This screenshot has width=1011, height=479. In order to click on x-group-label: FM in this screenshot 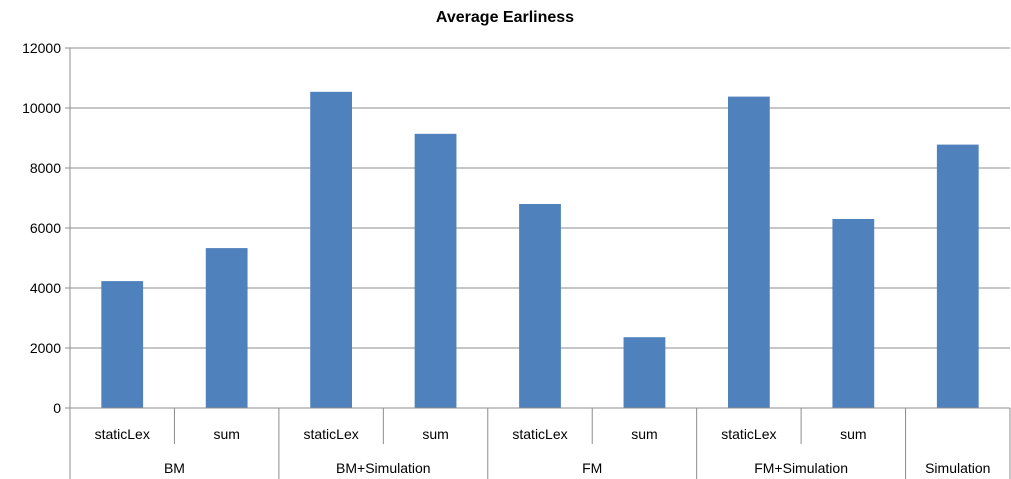, I will do `click(592, 468)`.